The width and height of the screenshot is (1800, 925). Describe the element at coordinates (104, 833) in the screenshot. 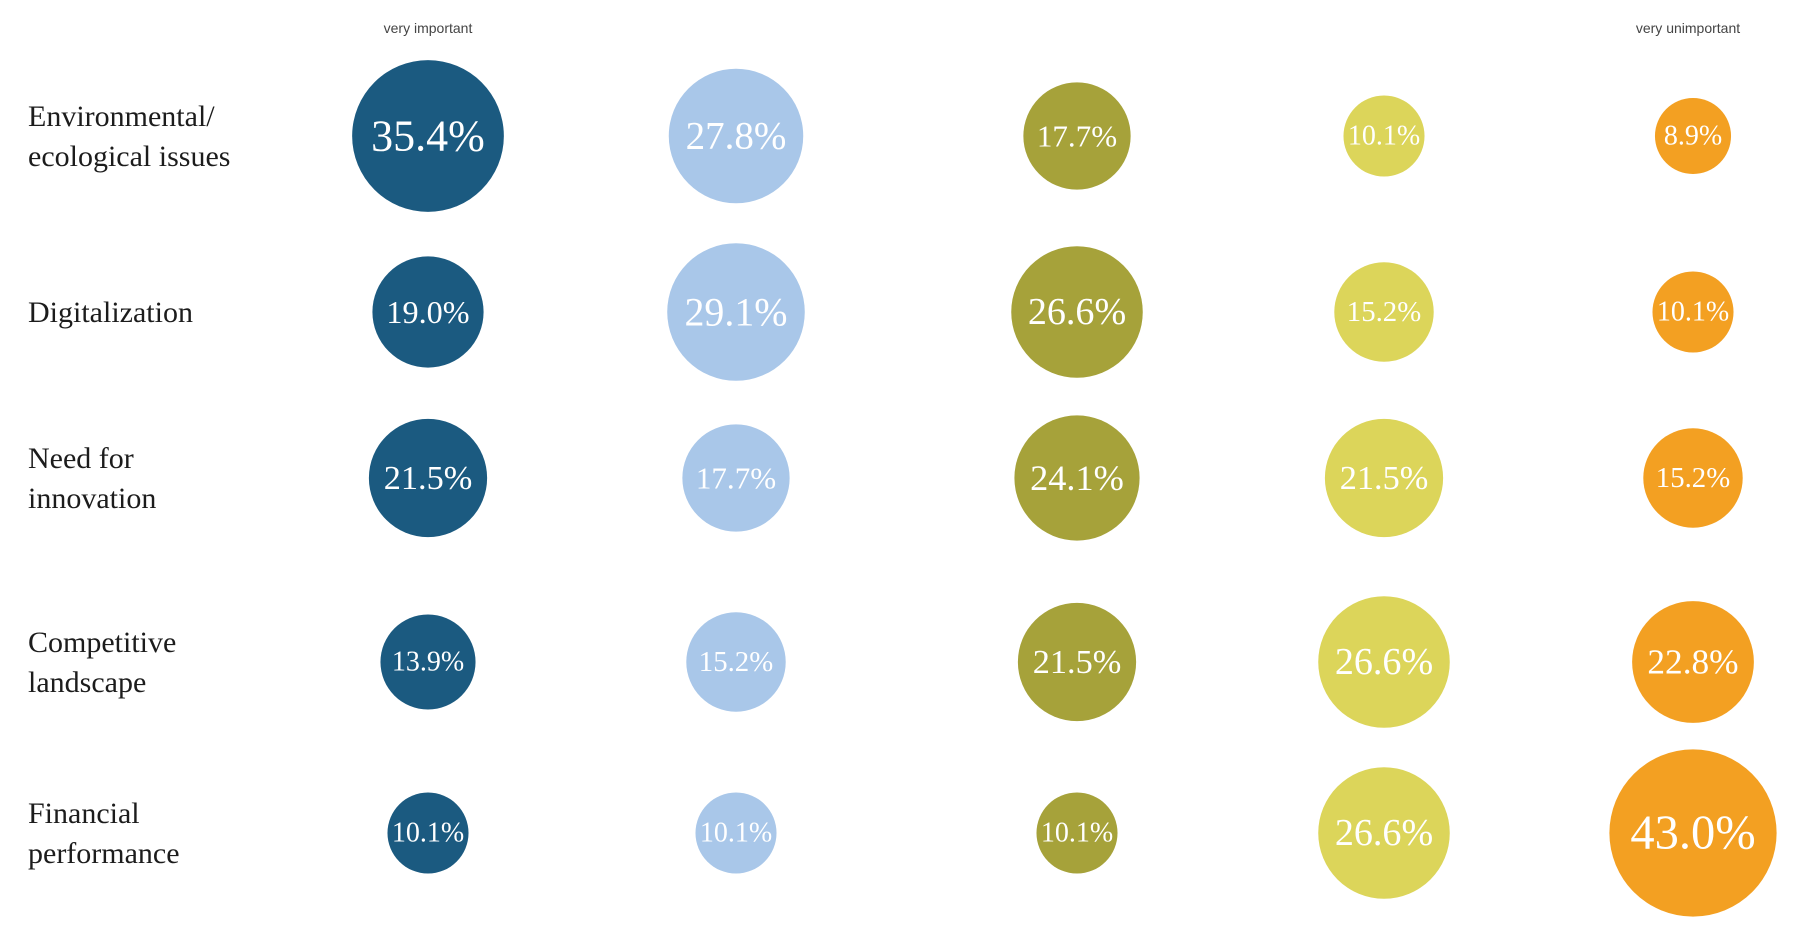

I see `row-label: Financial performance` at that location.